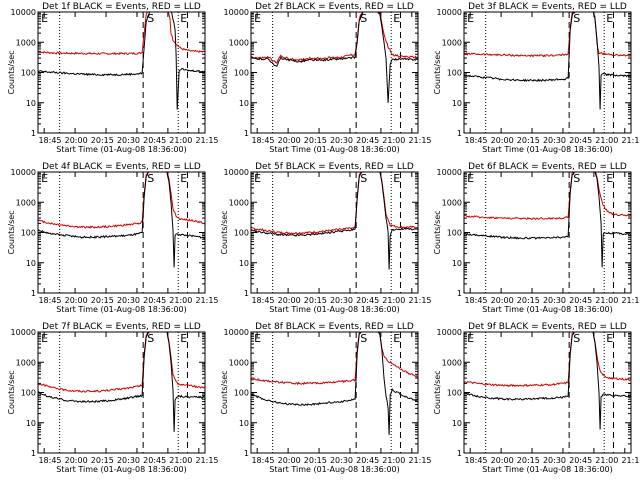  Describe the element at coordinates (547, 7) in the screenshot. I see `chart-title: Det 3f BLACK = Events, RED = LLD` at that location.